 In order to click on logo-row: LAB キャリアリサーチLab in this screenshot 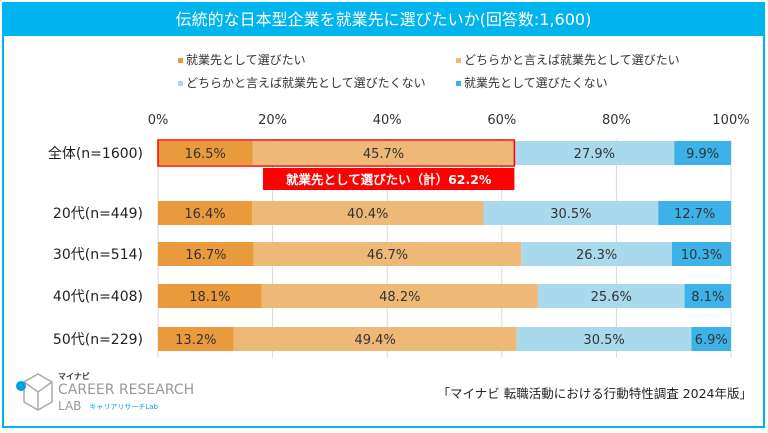, I will do `click(126, 406)`.